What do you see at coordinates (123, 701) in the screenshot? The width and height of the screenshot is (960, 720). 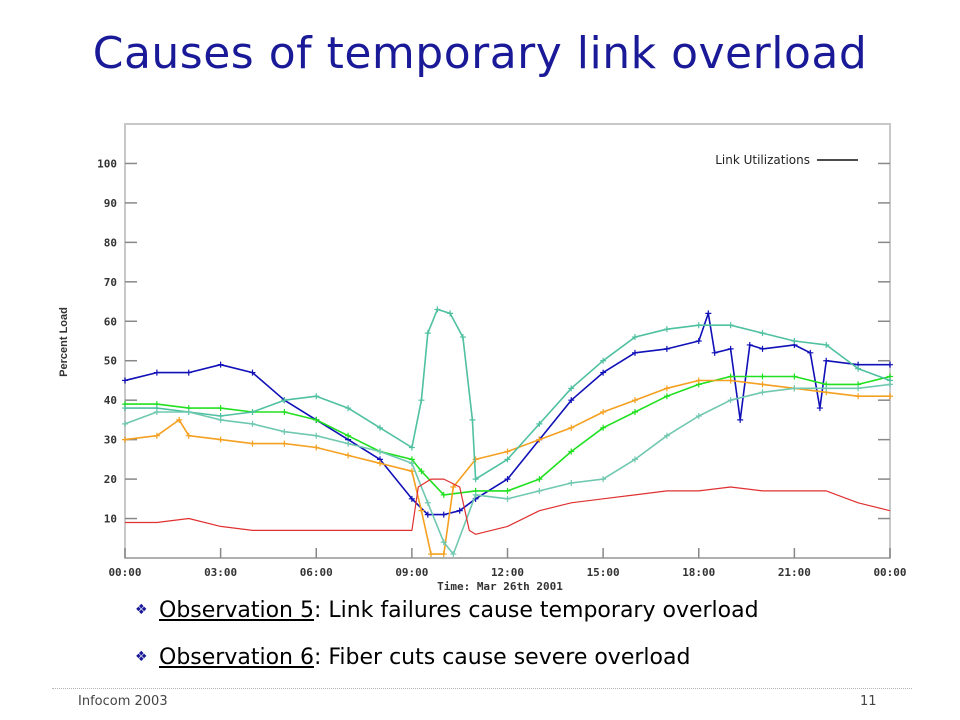 I see `footer-conference: Infocom 2003` at bounding box center [123, 701].